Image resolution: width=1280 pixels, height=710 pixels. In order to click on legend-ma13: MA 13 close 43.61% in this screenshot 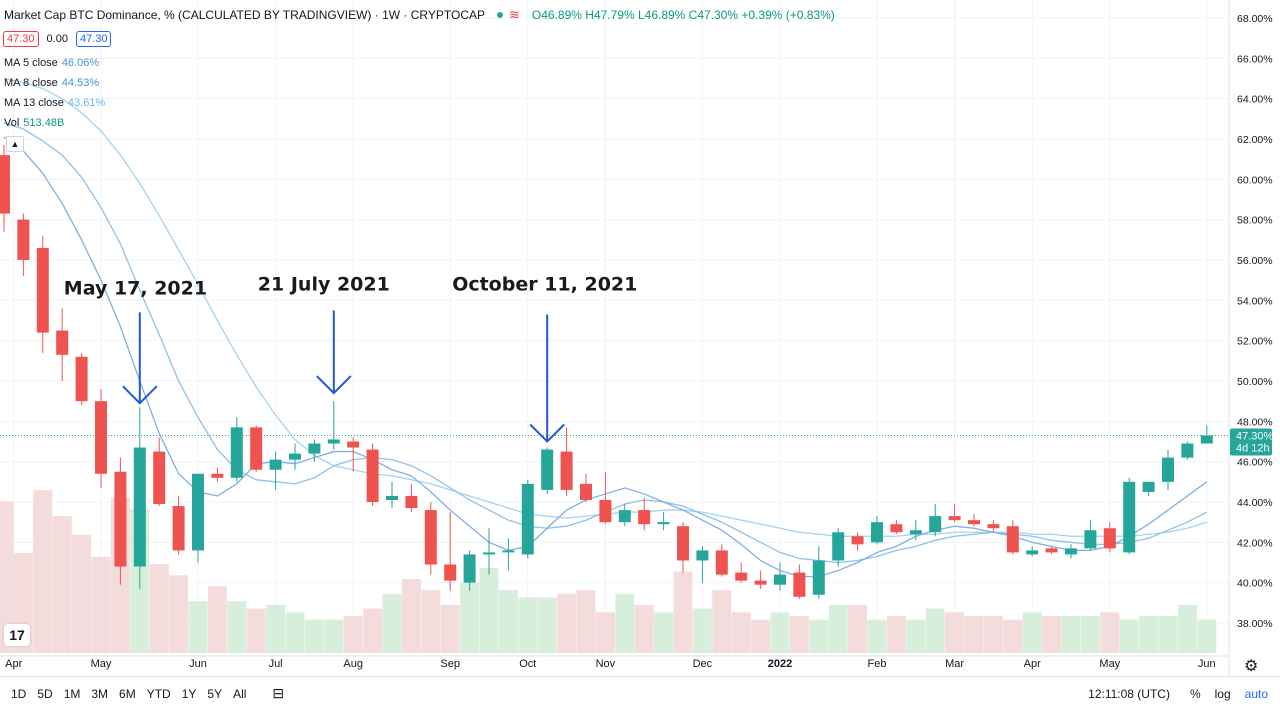, I will do `click(54, 103)`.